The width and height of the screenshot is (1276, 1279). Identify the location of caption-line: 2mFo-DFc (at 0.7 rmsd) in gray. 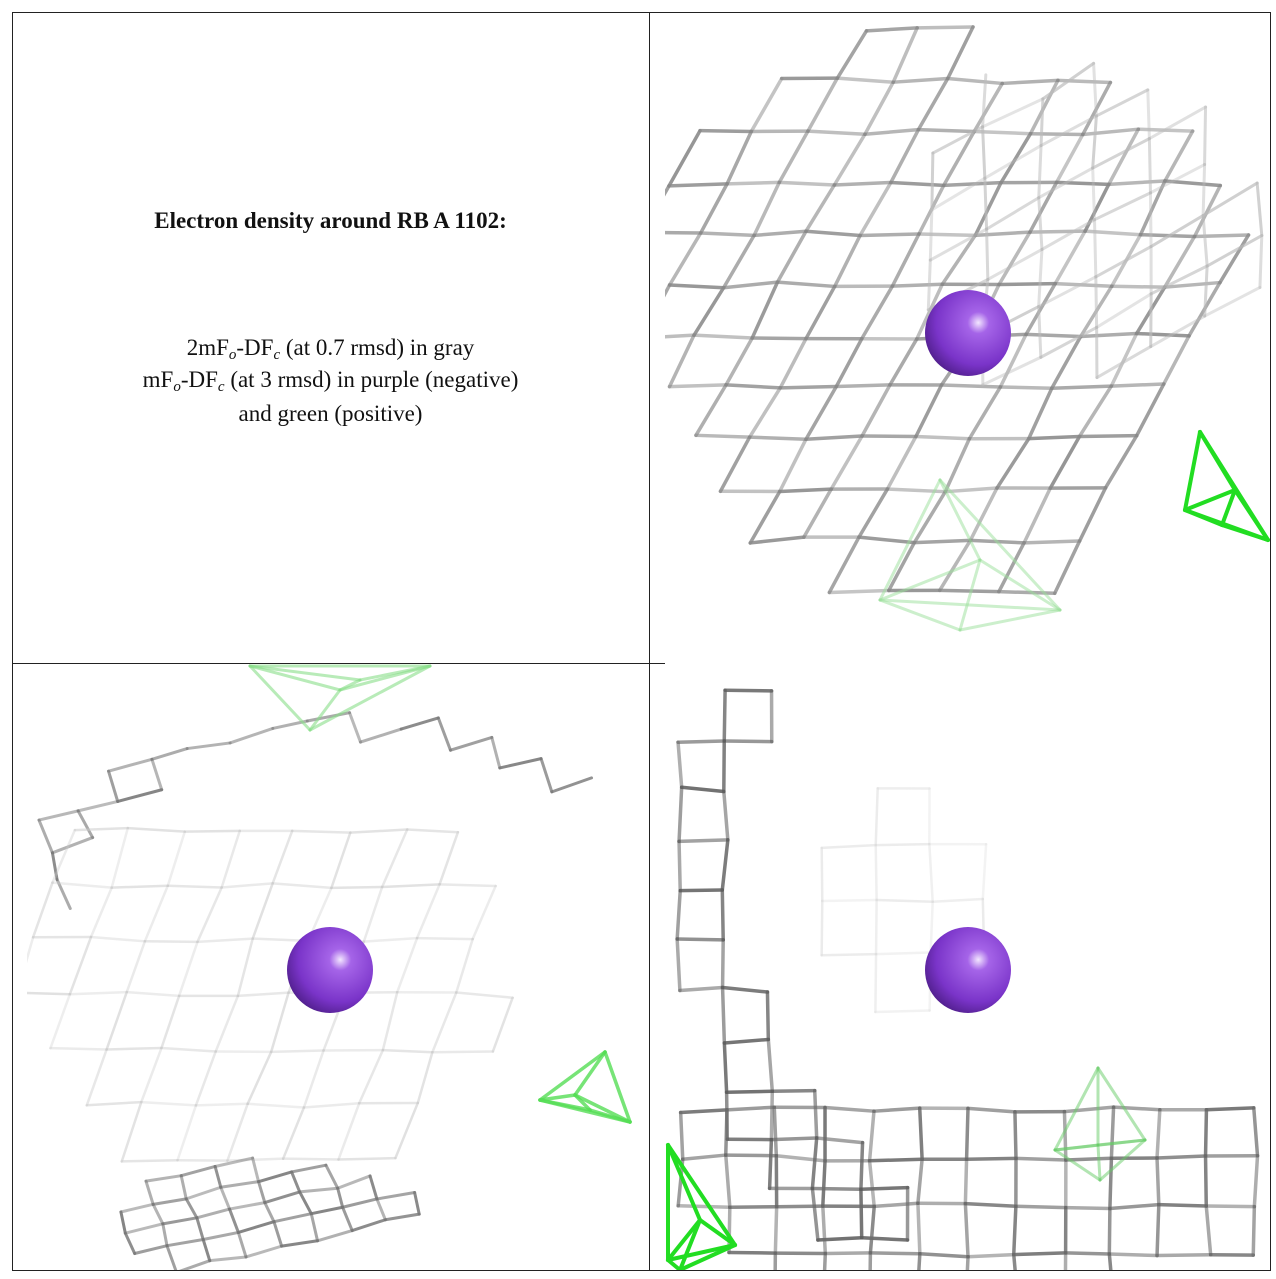
(330, 349).